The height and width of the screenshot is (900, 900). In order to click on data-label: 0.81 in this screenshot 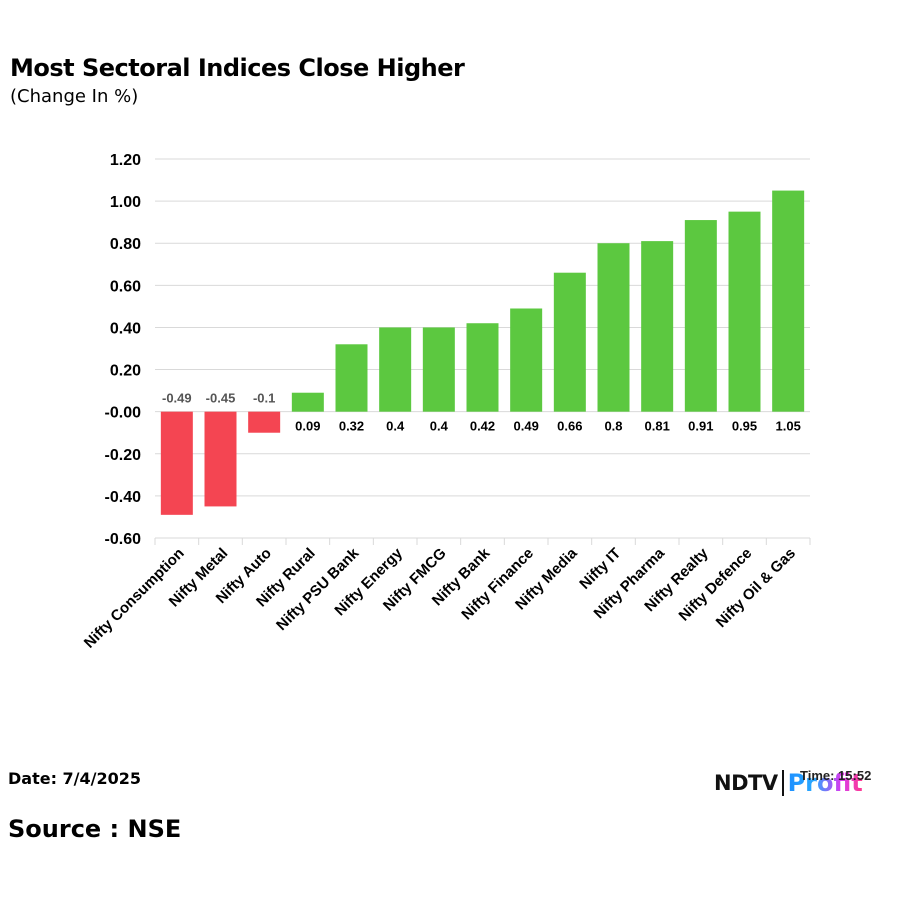, I will do `click(657, 426)`.